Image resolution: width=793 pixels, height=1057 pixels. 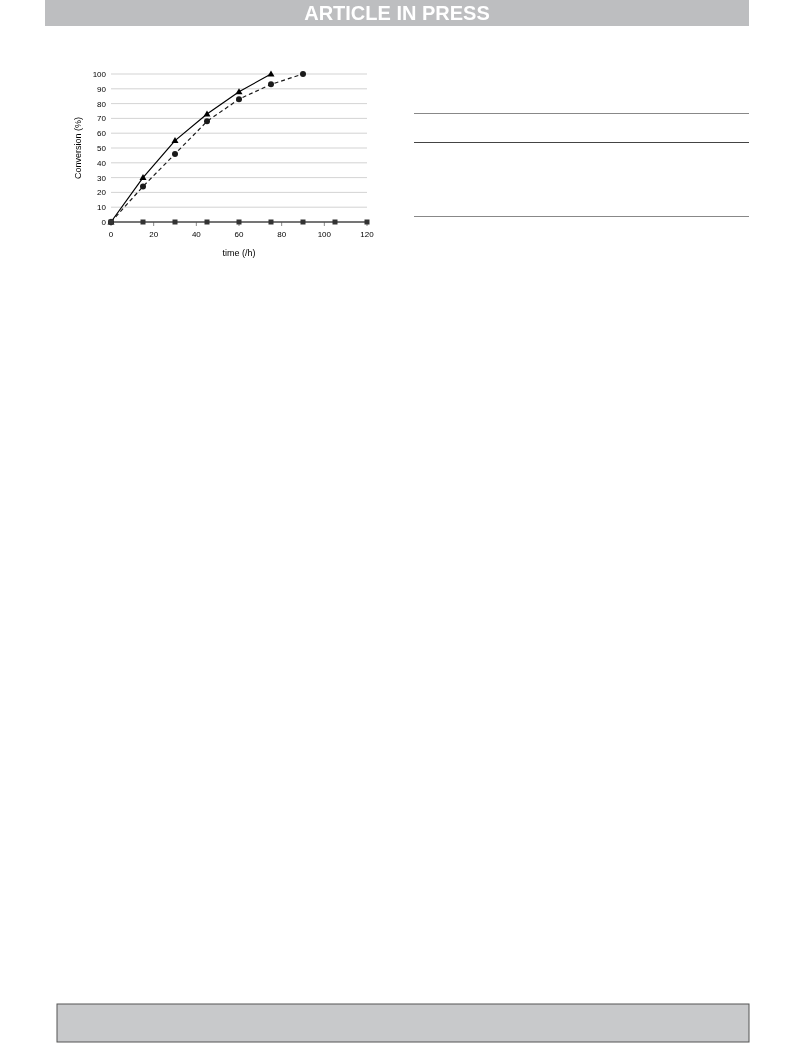 I want to click on y-tick-label: 30, so click(x=102, y=178).